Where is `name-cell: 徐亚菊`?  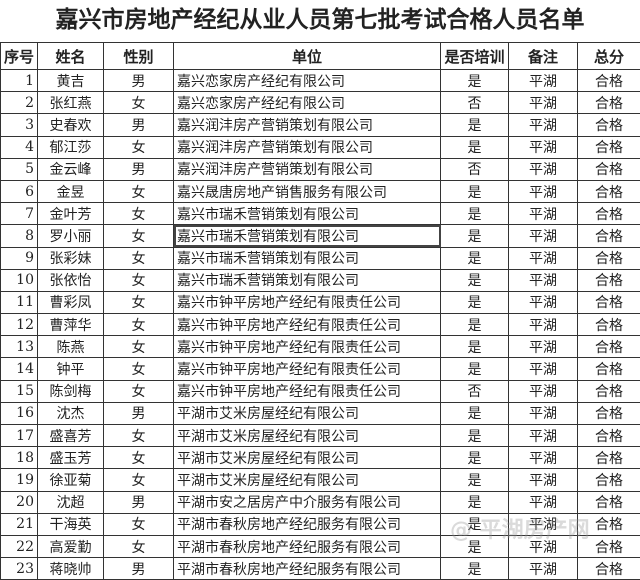 name-cell: 徐亚菊 is located at coordinates (70, 480).